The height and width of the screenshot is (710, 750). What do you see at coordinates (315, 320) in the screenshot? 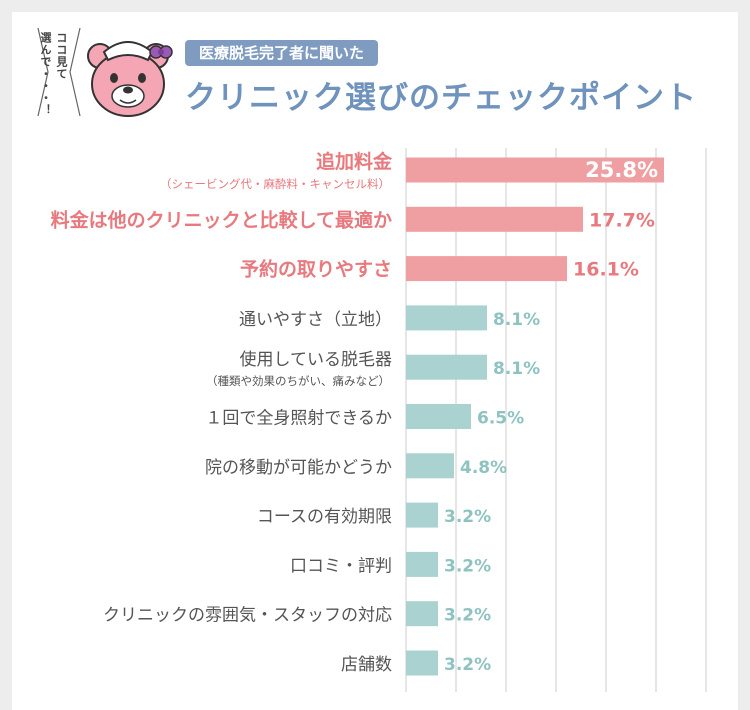
I see `category-label: 通いやすさ（立地）` at bounding box center [315, 320].